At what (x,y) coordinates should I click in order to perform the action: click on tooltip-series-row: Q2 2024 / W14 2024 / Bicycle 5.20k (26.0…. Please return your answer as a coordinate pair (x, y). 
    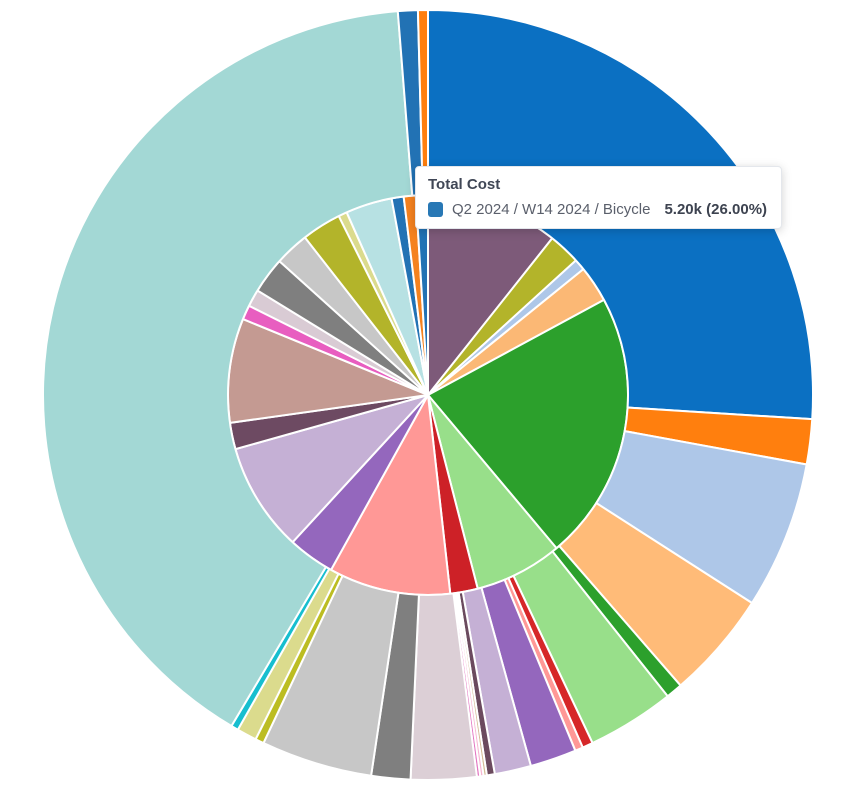
    Looking at the image, I should click on (597, 209).